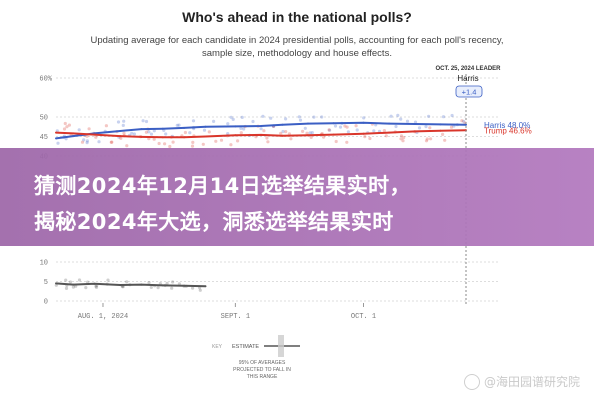 This screenshot has height=400, width=594. I want to click on key-band, so click(281, 346).